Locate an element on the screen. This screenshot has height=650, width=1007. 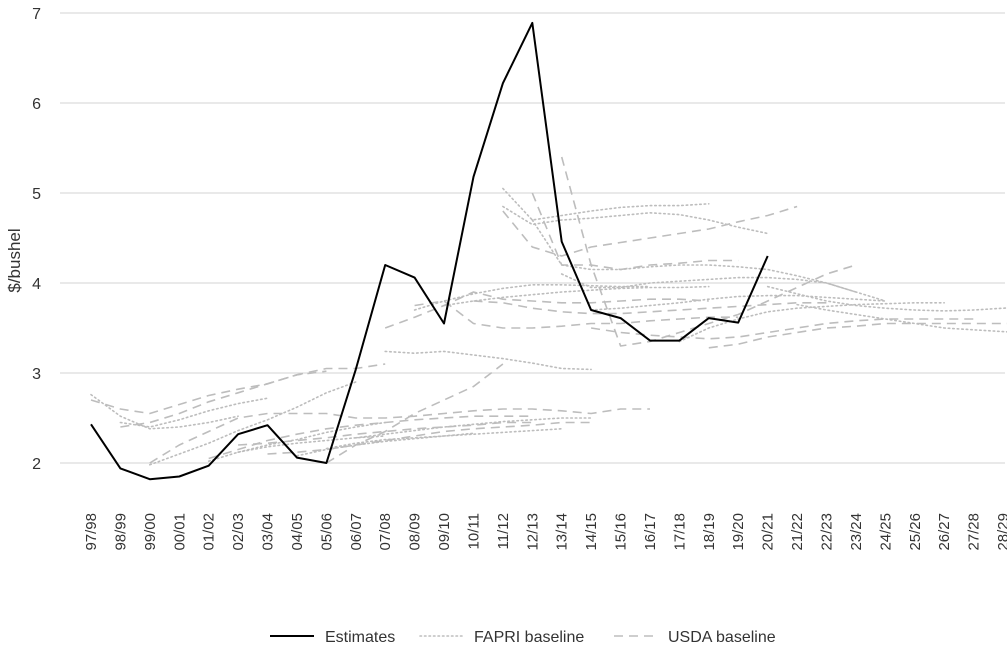
x-tick-label: 20/21 is located at coordinates (768, 532).